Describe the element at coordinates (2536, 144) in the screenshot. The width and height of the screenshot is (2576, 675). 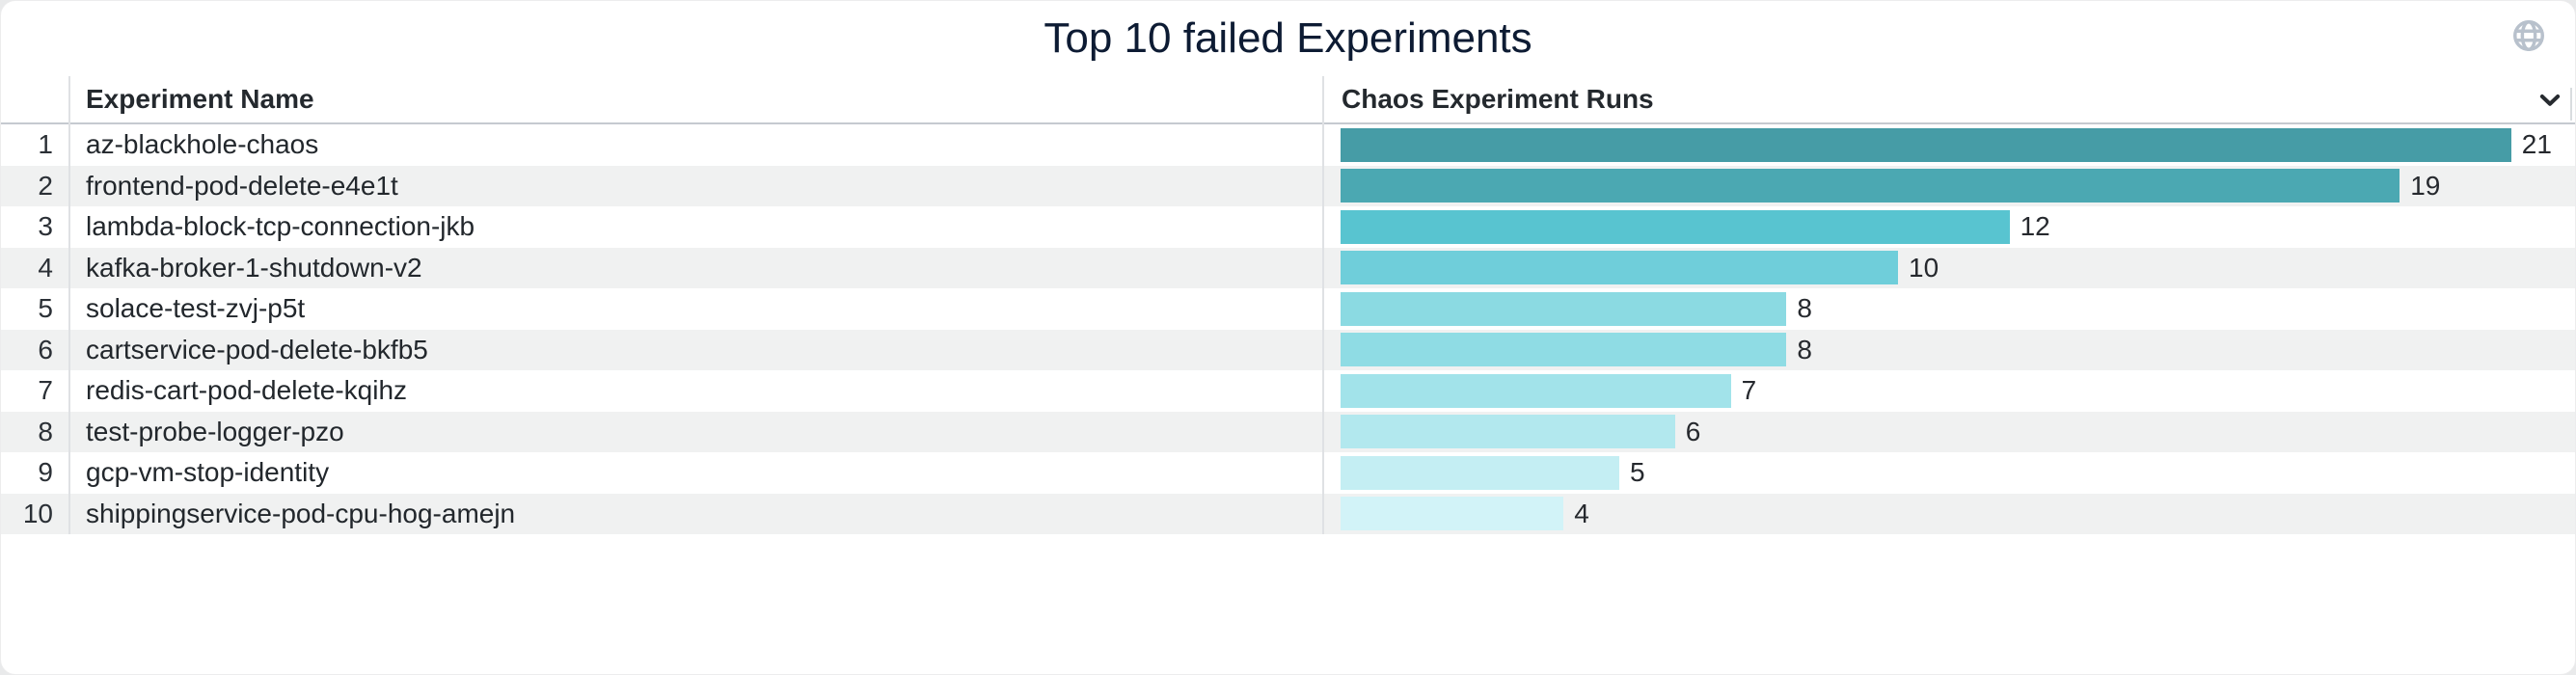
I see `run-count-value: 21` at that location.